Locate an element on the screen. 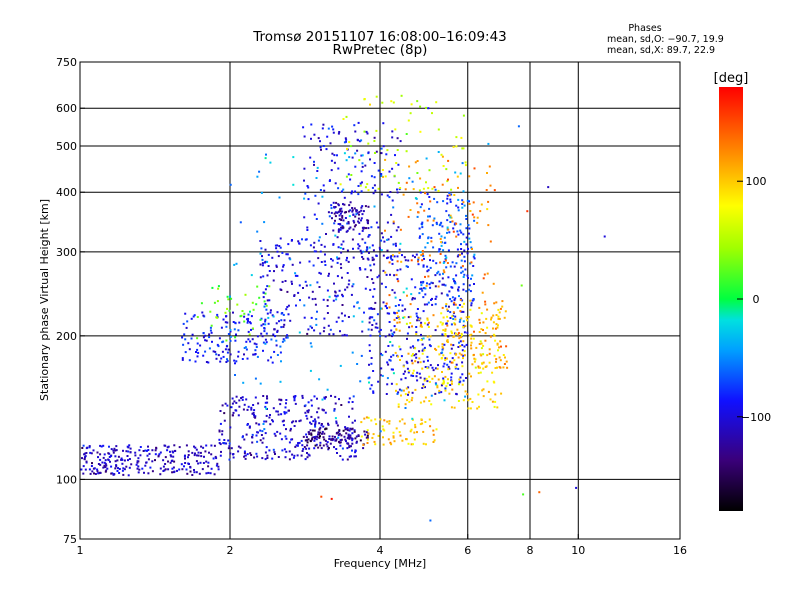 This screenshot has width=800, height=600. echo-point-1982 is located at coordinates (419, 319).